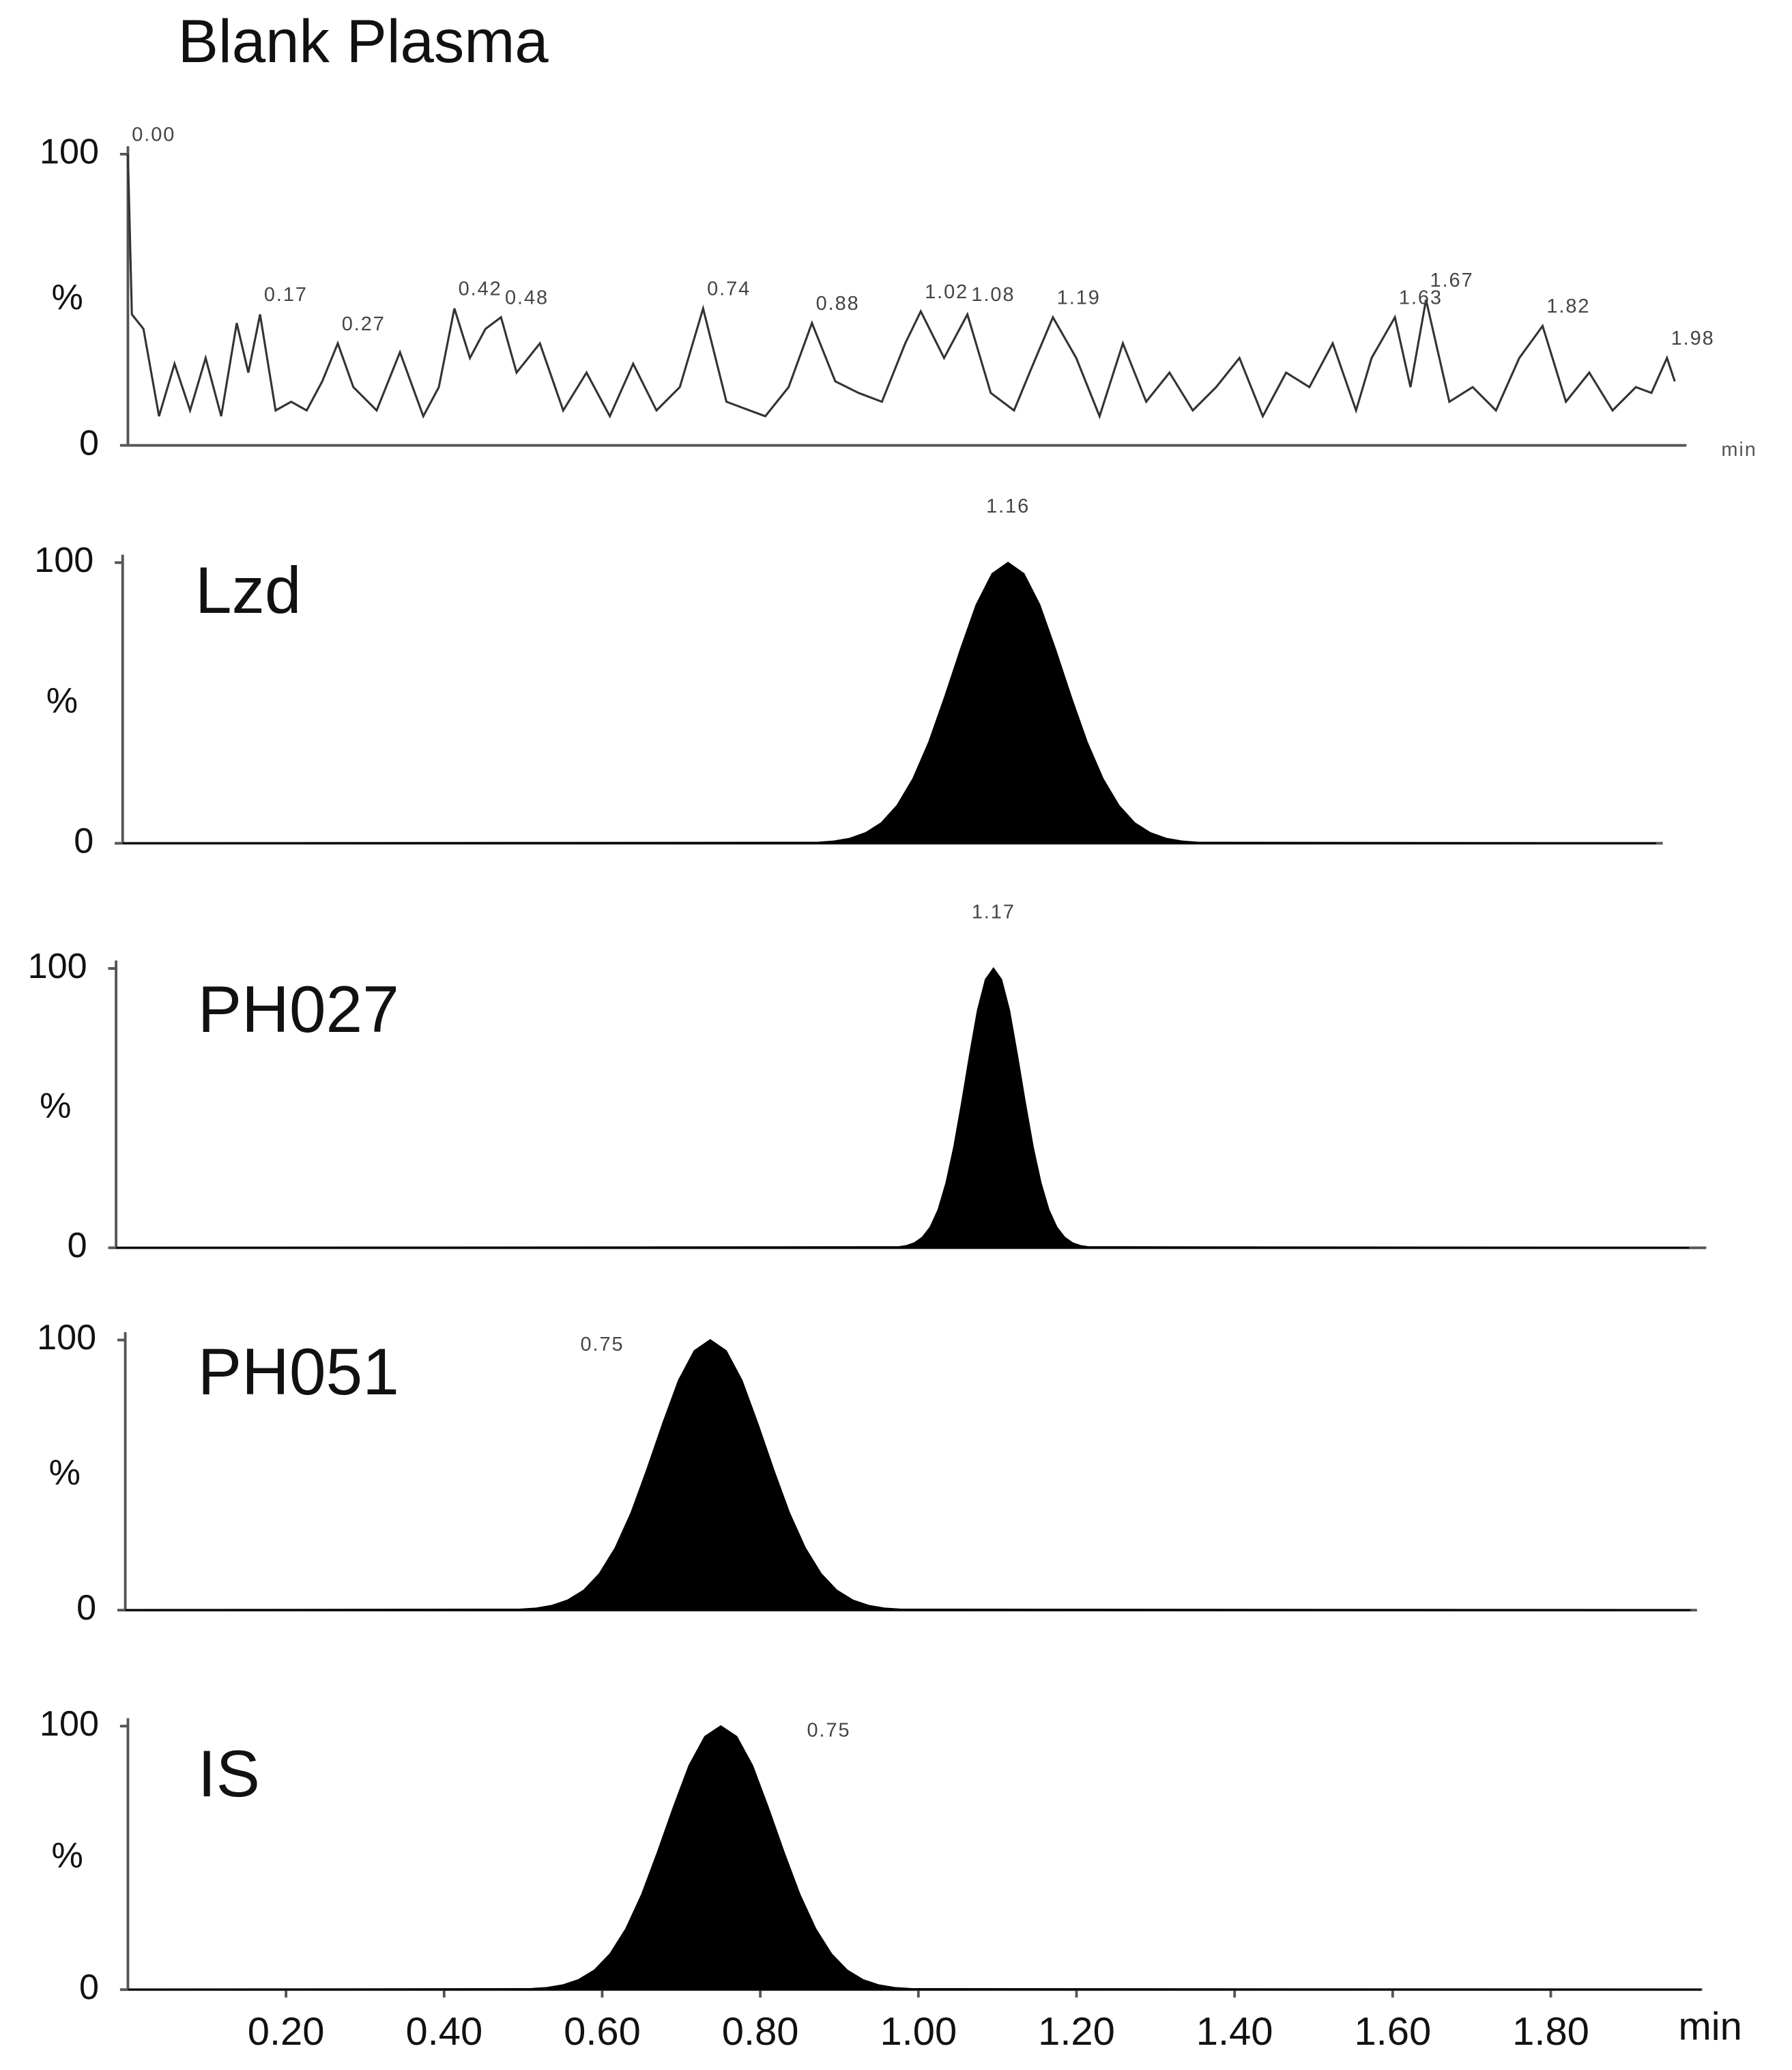 This screenshot has height=2070, width=1792. Describe the element at coordinates (946, 292) in the screenshot. I see `peak-annotation: 1.02` at that location.